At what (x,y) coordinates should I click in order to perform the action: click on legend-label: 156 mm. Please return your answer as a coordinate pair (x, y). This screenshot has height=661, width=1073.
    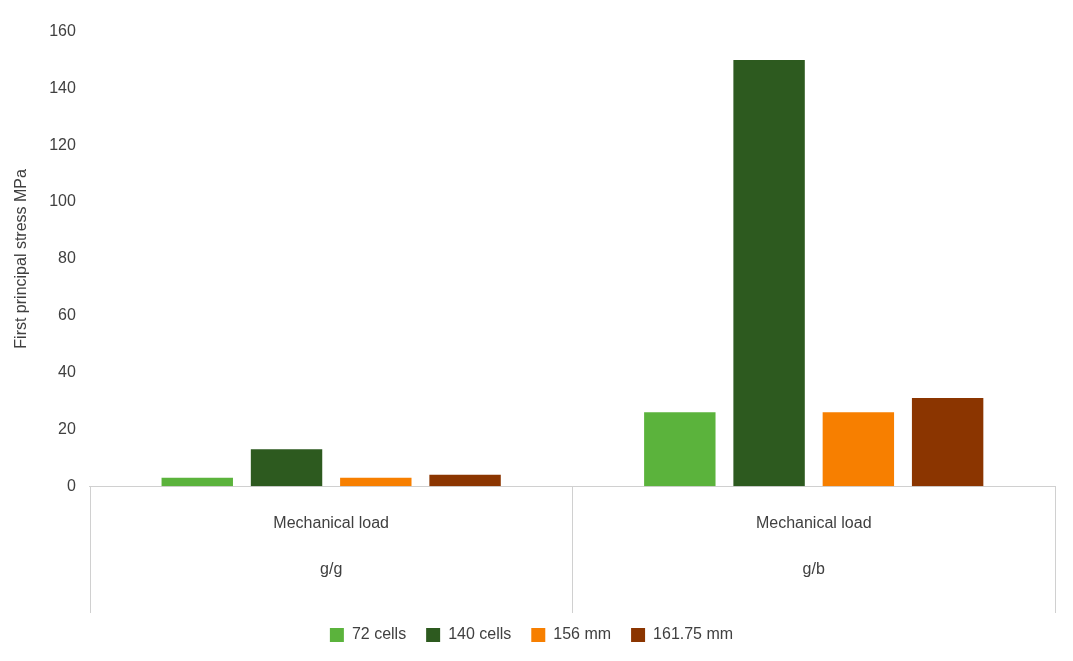
    Looking at the image, I should click on (582, 634).